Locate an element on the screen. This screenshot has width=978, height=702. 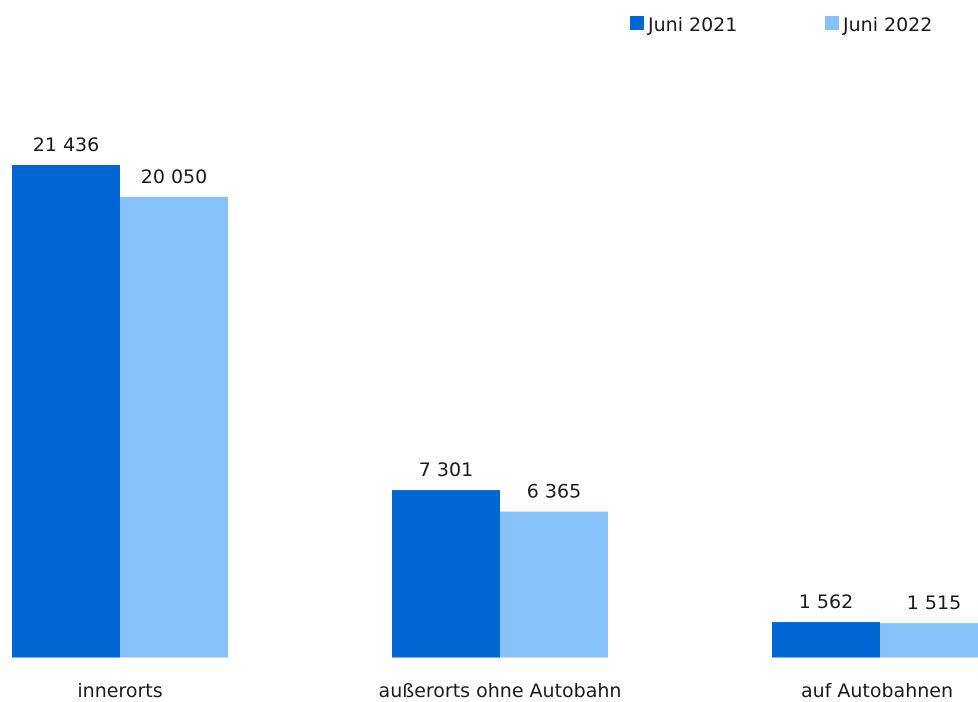
value-label-juni-2021-2: 1 562 is located at coordinates (826, 602).